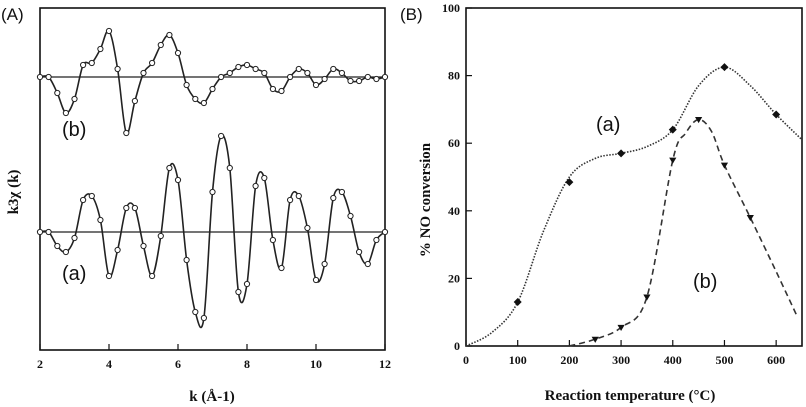 Image resolution: width=806 pixels, height=407 pixels. Describe the element at coordinates (109, 364) in the screenshot. I see `panel-a-x-tick-label: 4` at that location.